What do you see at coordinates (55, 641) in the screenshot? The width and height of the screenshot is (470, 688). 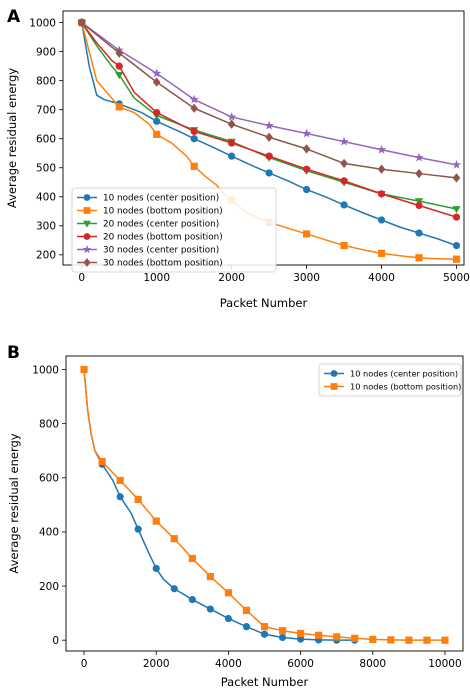 I see `y-tick-label: 0` at bounding box center [55, 641].